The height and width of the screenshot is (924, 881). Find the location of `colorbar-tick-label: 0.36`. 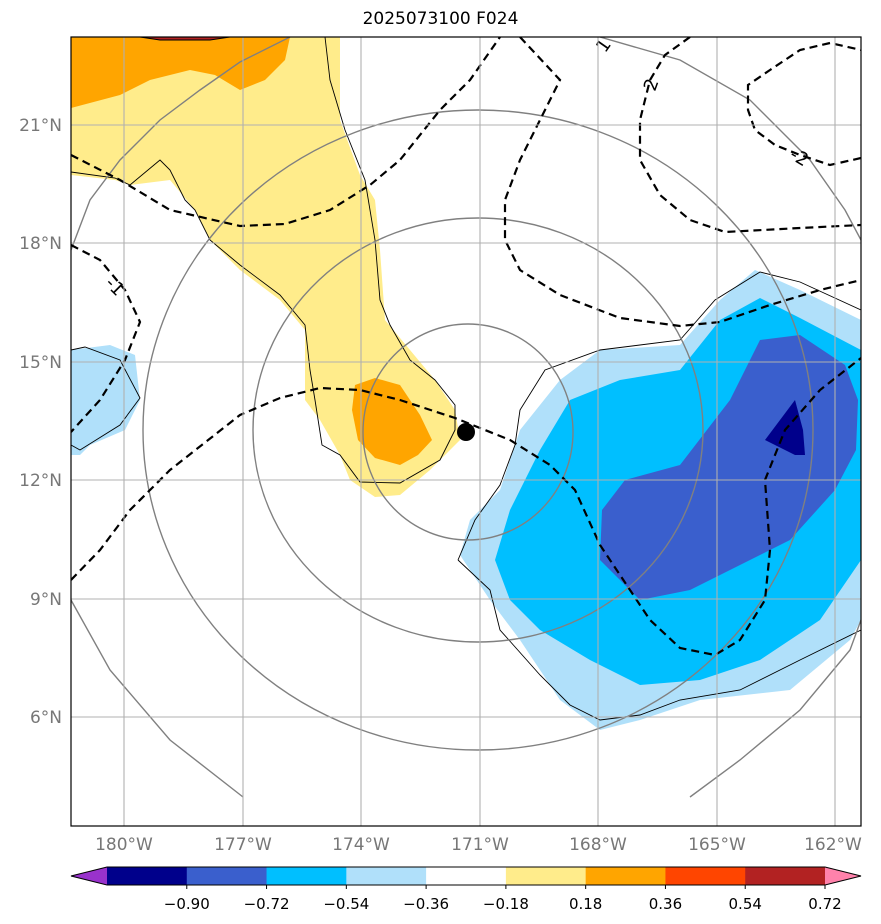

colorbar-tick-label: 0.36 is located at coordinates (665, 904).